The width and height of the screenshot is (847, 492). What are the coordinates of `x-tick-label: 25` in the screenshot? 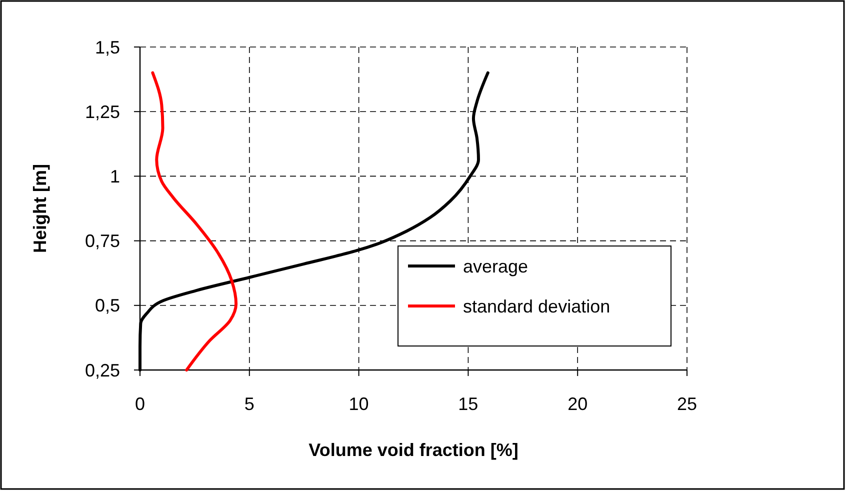 It's located at (687, 404).